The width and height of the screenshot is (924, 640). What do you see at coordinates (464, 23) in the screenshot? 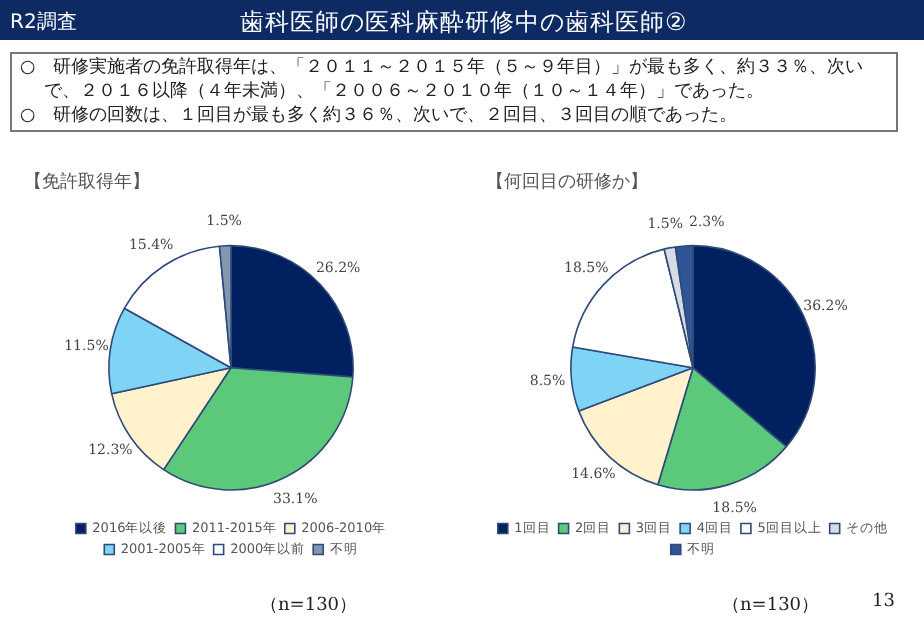
I see `text: 歯科医師の医科麻酔研修中の歯科医師②` at bounding box center [464, 23].